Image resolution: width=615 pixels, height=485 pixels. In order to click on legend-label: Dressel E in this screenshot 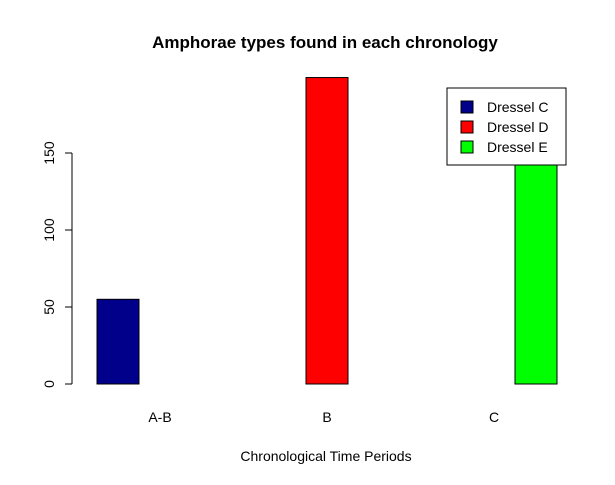, I will do `click(517, 147)`.